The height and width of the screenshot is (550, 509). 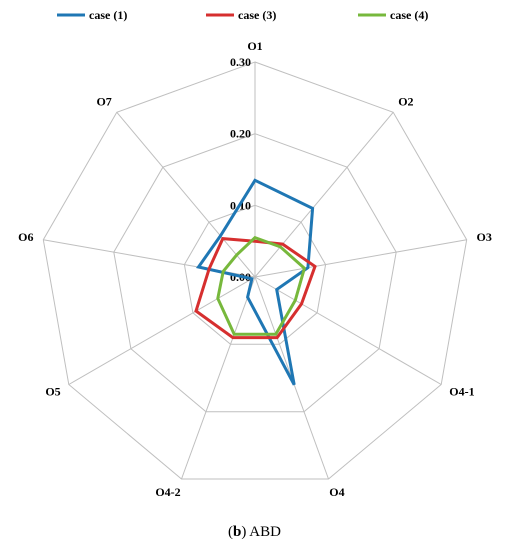 I want to click on legend-label-3: case (4), so click(x=409, y=15).